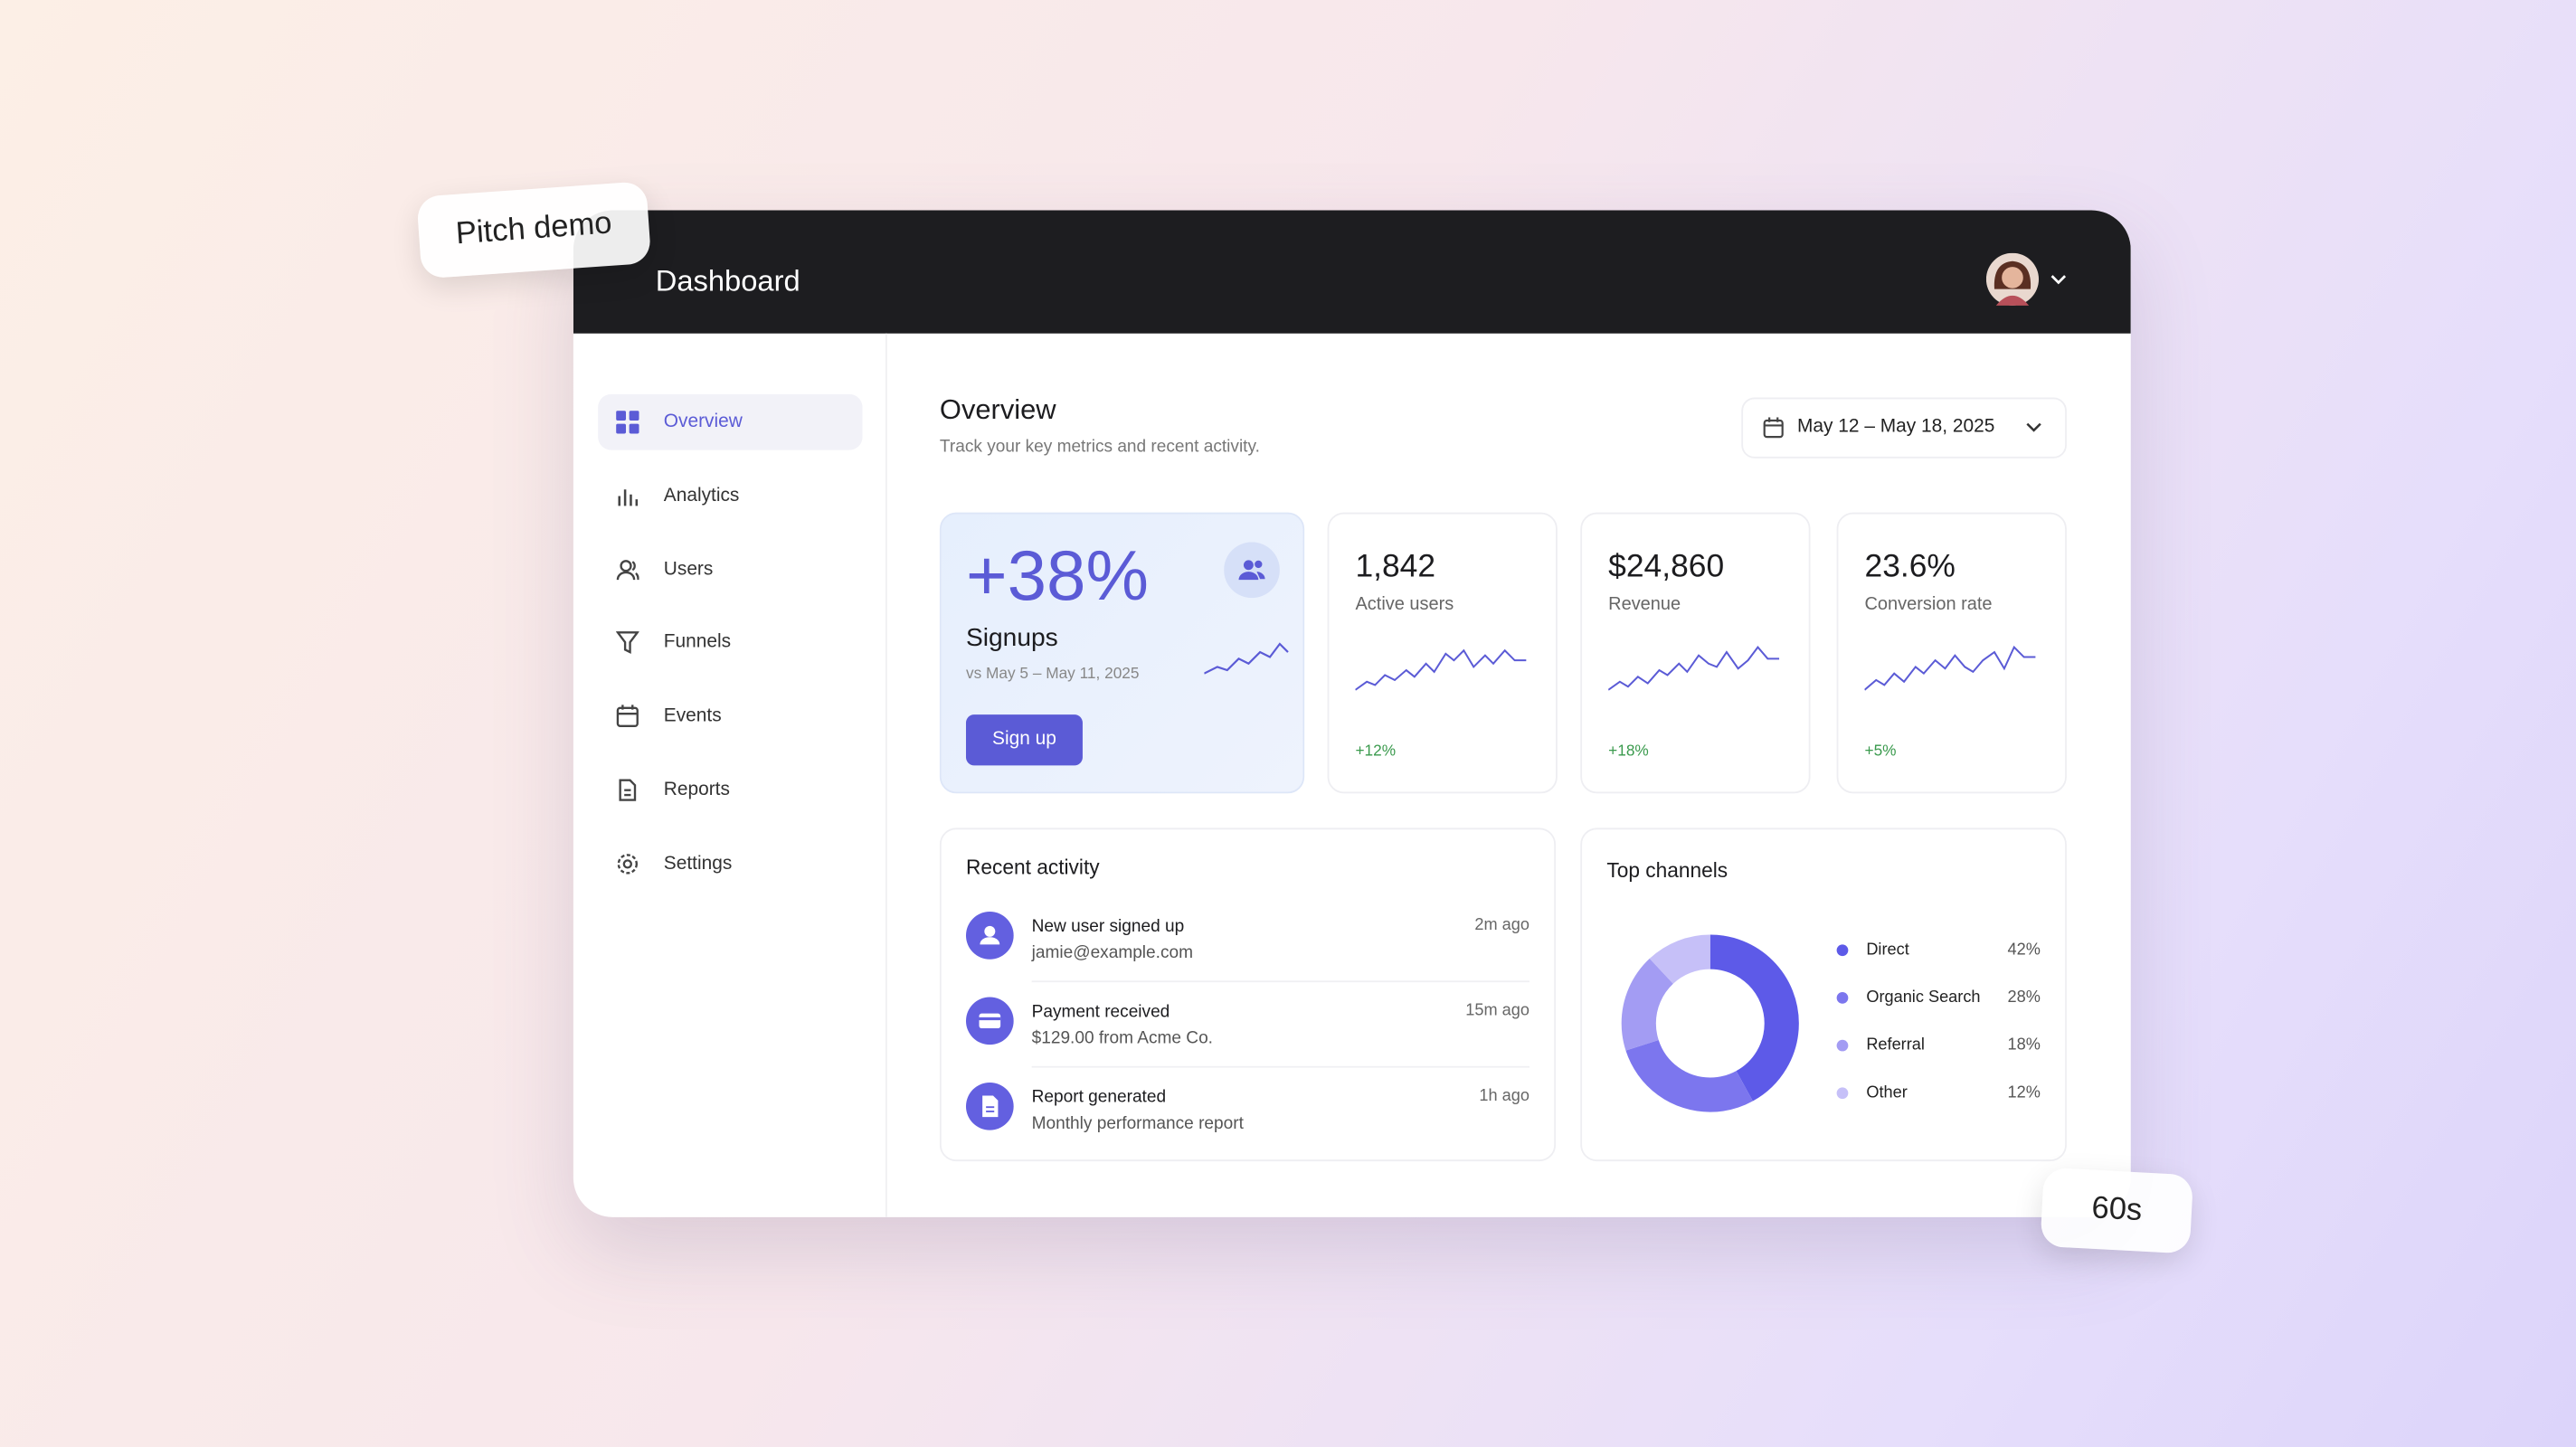 Image resolution: width=2576 pixels, height=1447 pixels. I want to click on activity-detail: Monthly performance report, so click(1137, 1123).